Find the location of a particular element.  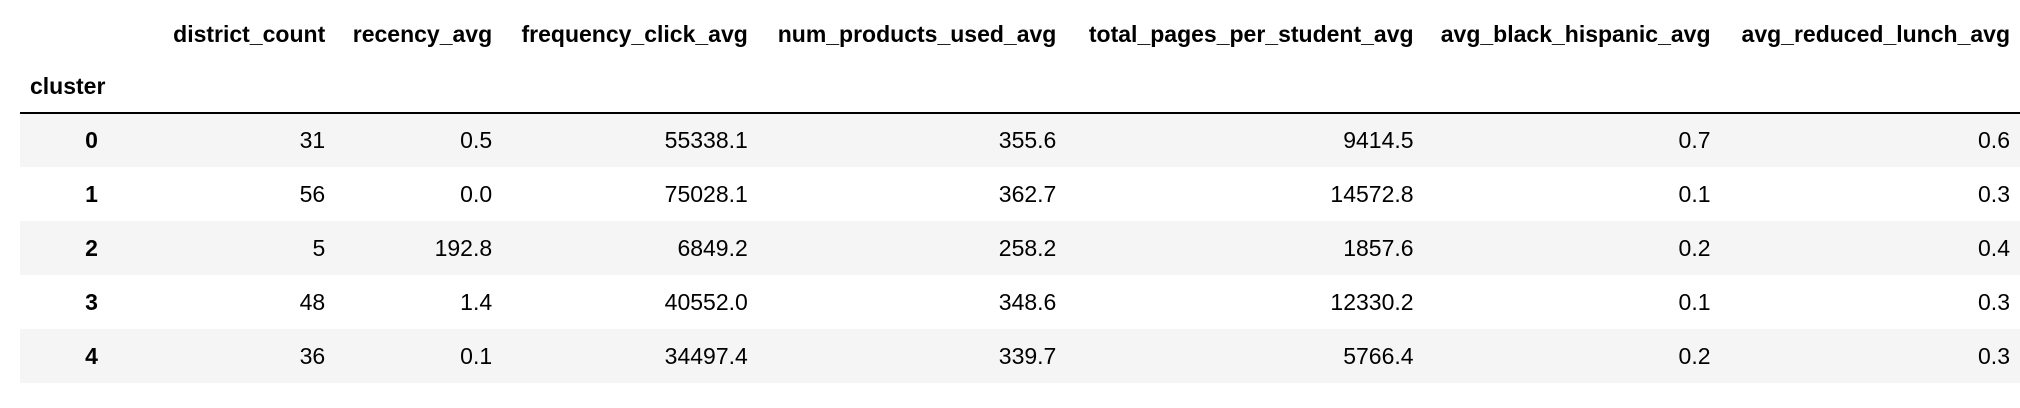

table-cell: 258.2 is located at coordinates (1027, 247).